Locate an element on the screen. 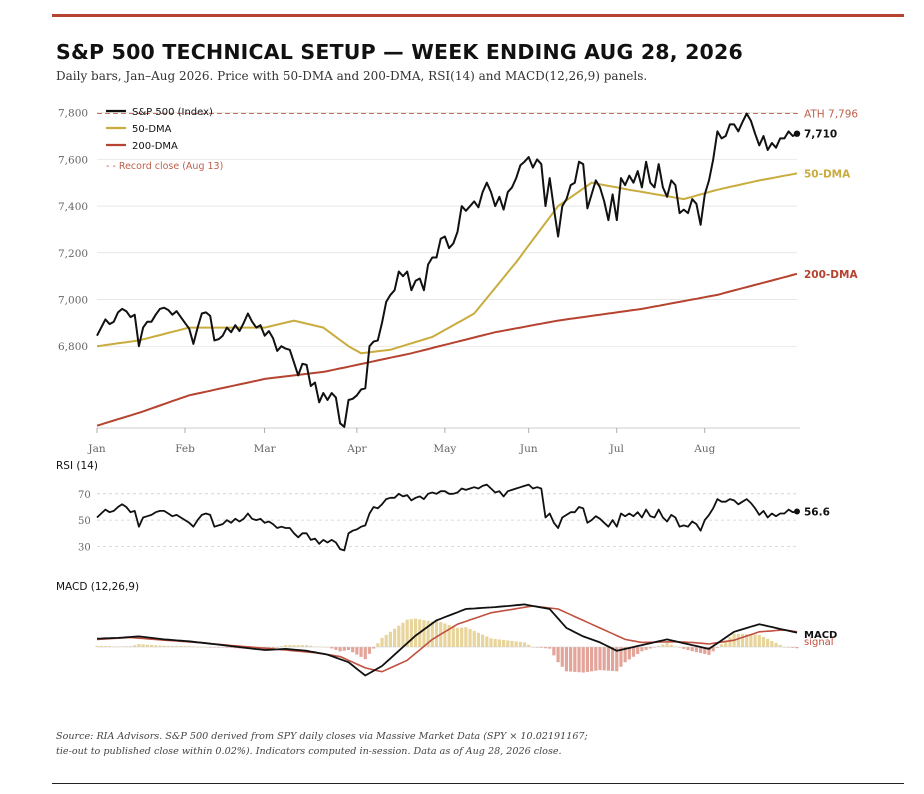  x-tick-label: Jan is located at coordinates (96, 449).